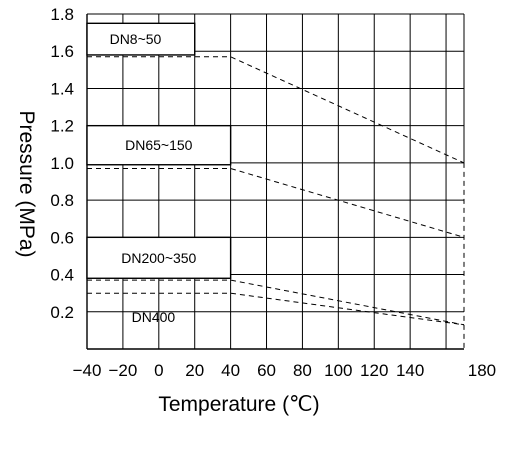 The height and width of the screenshot is (452, 514). What do you see at coordinates (62, 200) in the screenshot?
I see `y-tick-label: 0.8` at bounding box center [62, 200].